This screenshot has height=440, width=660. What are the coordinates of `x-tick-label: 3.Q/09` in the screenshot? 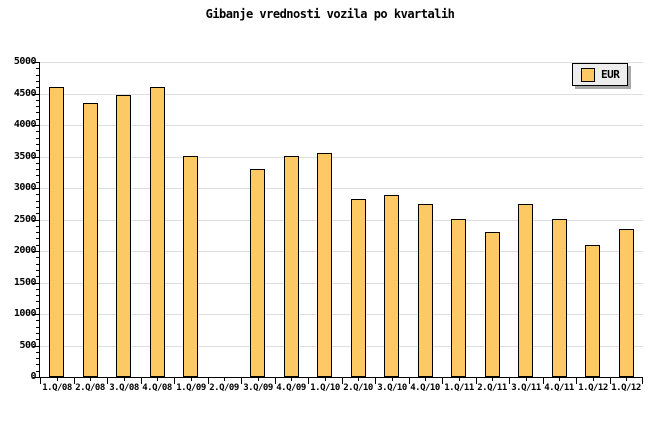 It's located at (258, 388).